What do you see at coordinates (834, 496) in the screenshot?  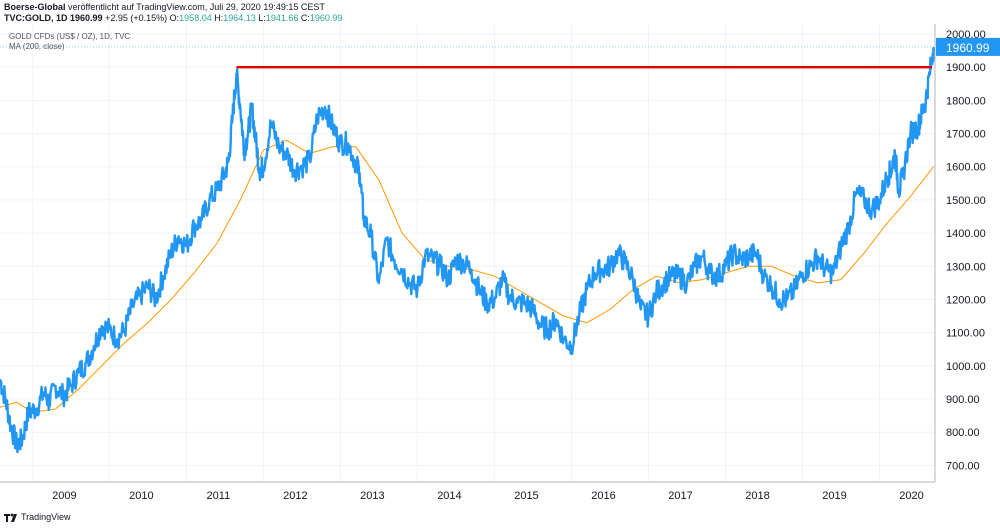 I see `x-tick-label: 2019` at bounding box center [834, 496].